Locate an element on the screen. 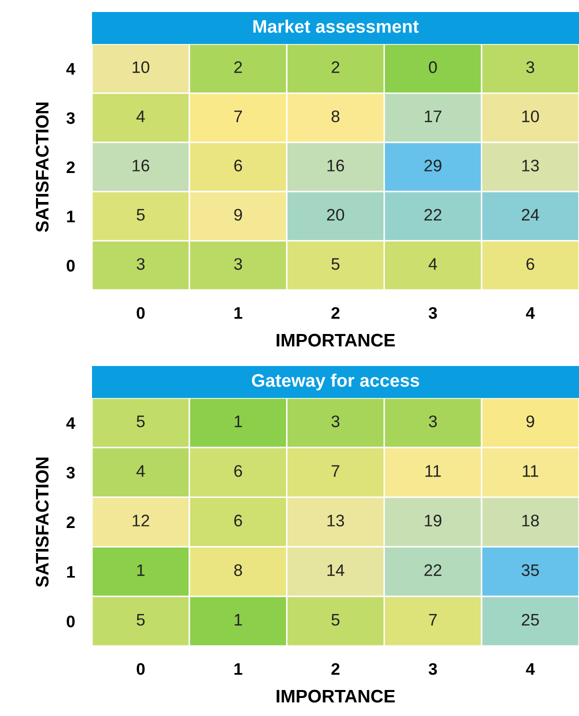 The height and width of the screenshot is (716, 579). data-label: 35 is located at coordinates (530, 570).